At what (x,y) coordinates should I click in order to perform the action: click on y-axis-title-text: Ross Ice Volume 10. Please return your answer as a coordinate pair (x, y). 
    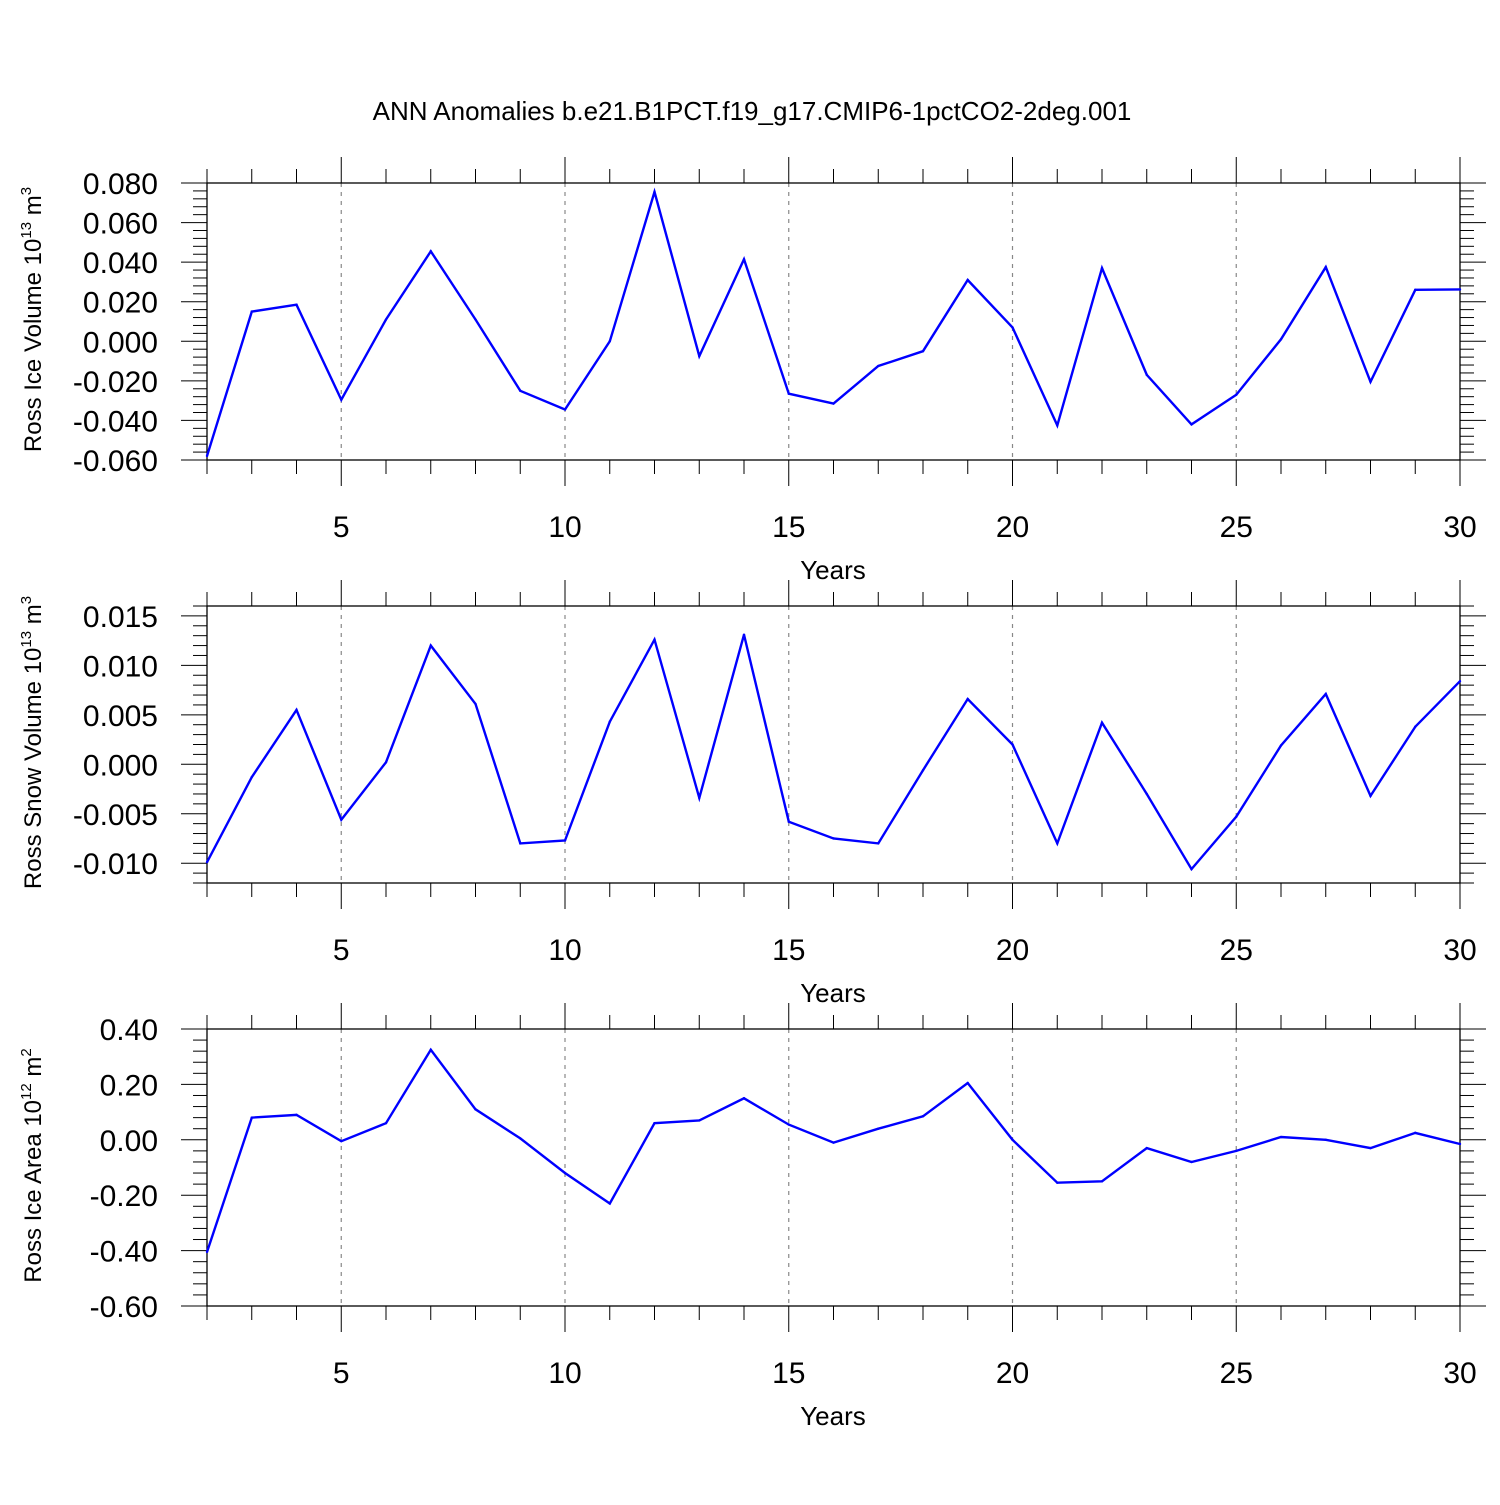
    Looking at the image, I should click on (33, 345).